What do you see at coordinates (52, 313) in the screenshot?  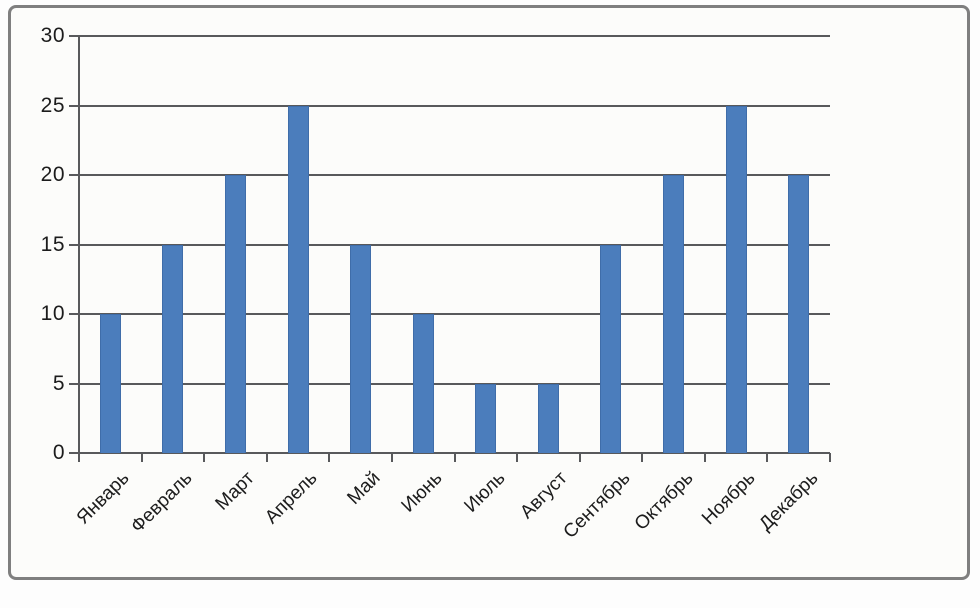 I see `y-axis-tick-label: 10` at bounding box center [52, 313].